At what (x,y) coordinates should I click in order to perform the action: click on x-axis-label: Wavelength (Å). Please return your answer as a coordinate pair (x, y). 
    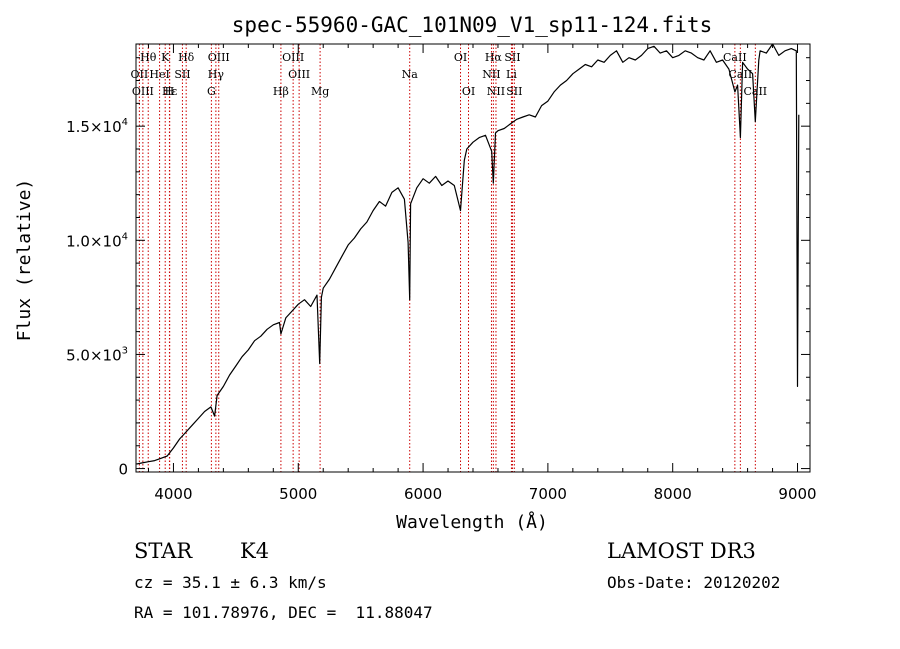
    Looking at the image, I should click on (472, 522).